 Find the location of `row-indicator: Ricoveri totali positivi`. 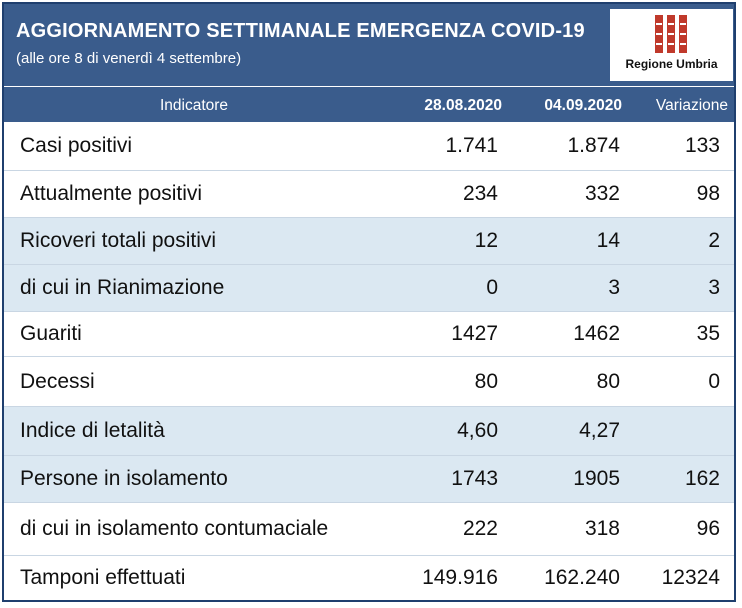

row-indicator: Ricoveri totali positivi is located at coordinates (118, 240).